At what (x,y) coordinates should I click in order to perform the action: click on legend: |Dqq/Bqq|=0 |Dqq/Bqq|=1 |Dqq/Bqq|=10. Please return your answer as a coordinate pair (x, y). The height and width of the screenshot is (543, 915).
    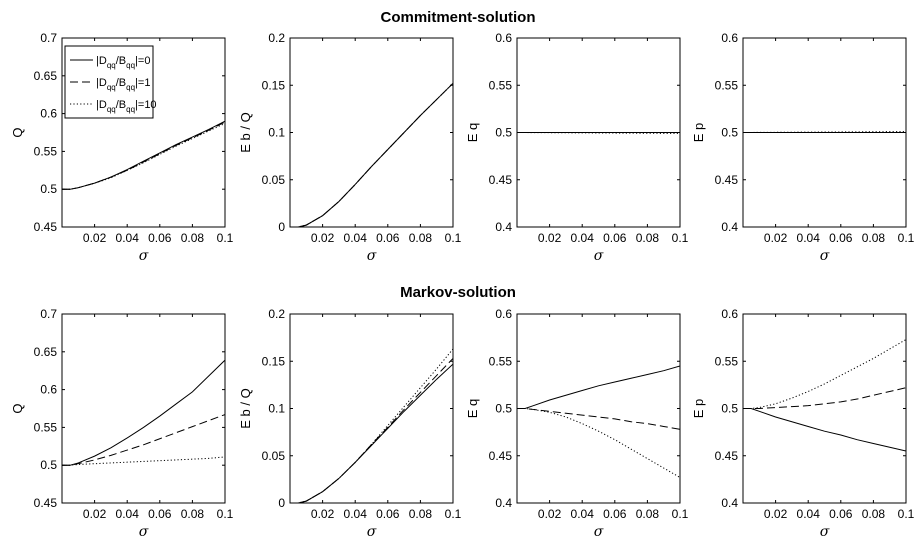
    Looking at the image, I should click on (110, 82).